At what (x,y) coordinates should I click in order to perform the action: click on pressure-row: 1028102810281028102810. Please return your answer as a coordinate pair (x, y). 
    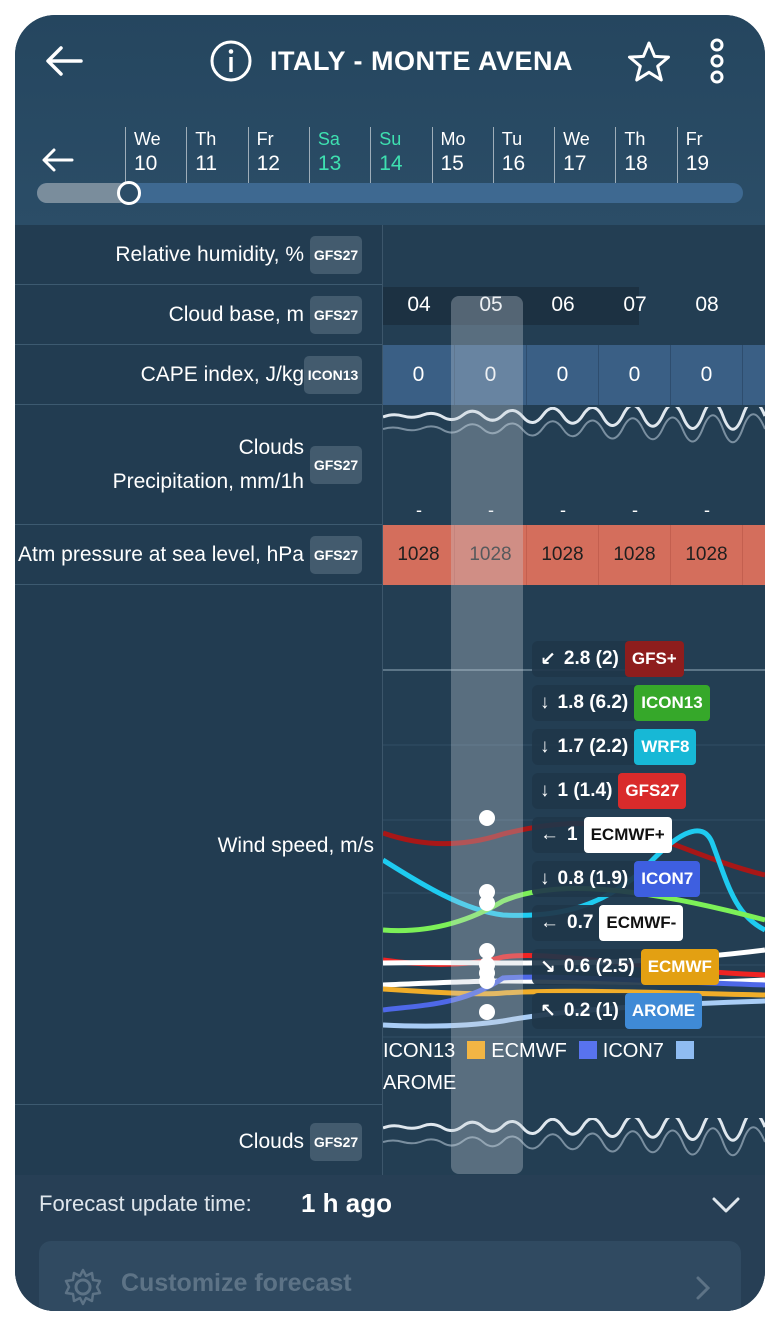
    Looking at the image, I should click on (574, 555).